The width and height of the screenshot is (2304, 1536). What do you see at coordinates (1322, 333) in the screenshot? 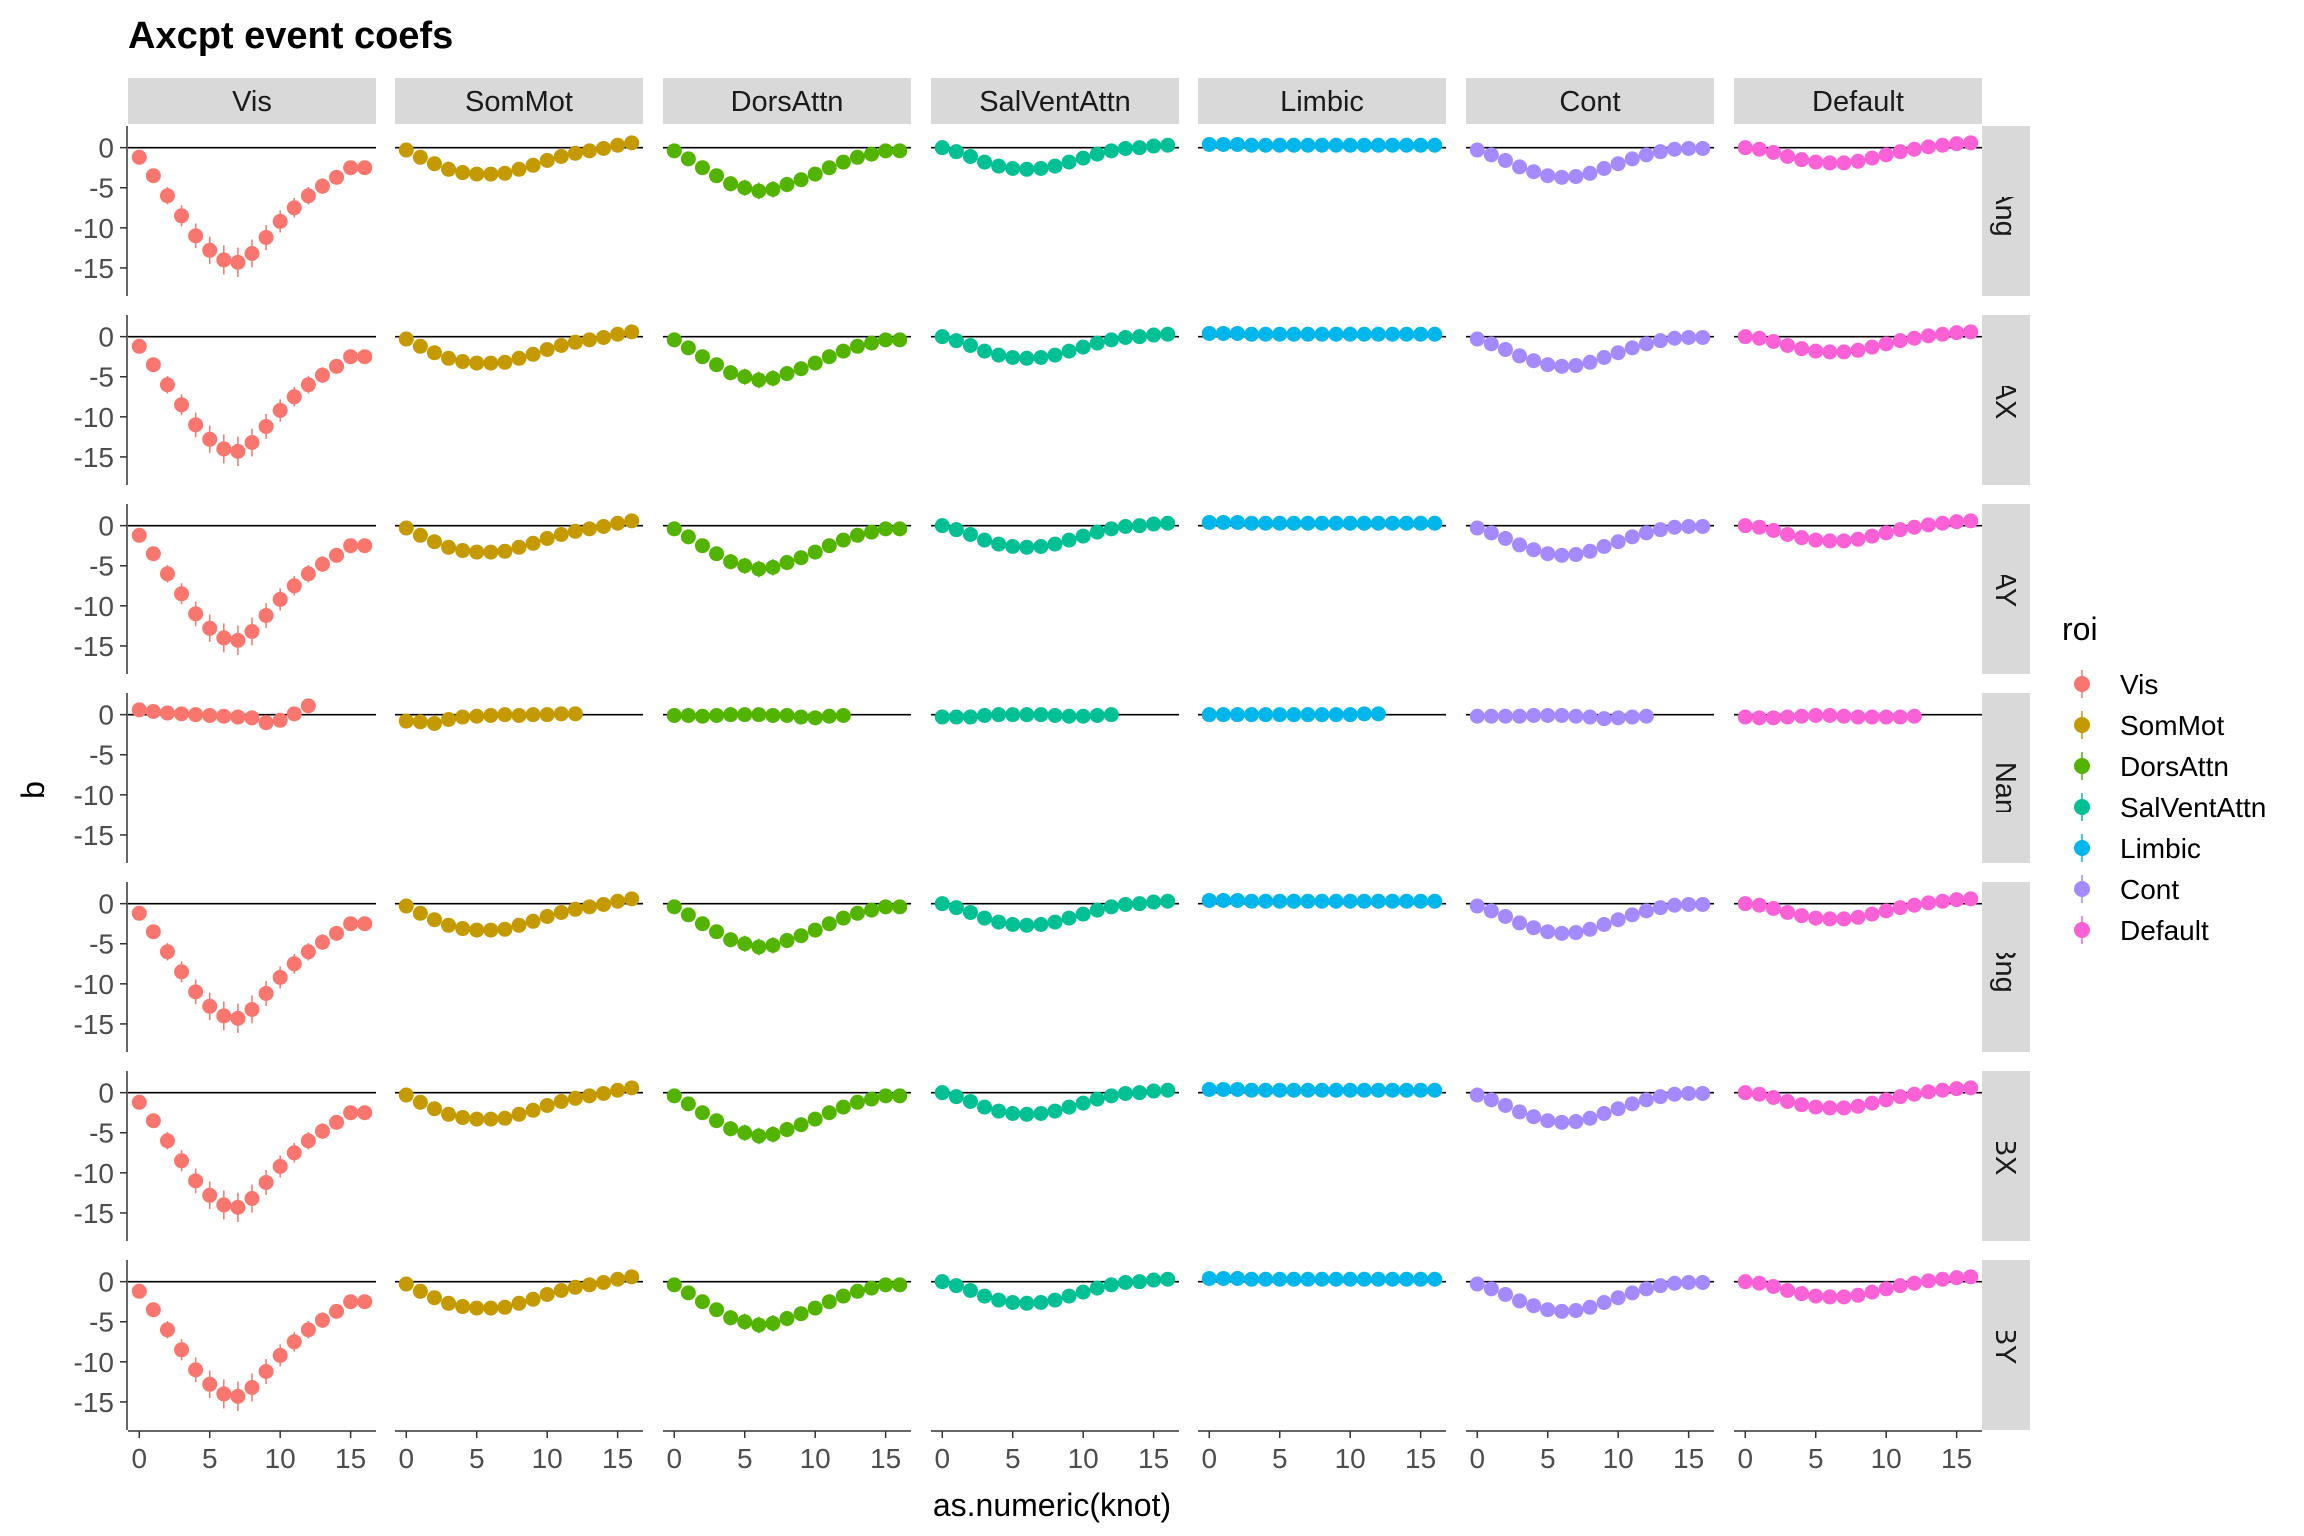
I see `panel-ax-limbic` at bounding box center [1322, 333].